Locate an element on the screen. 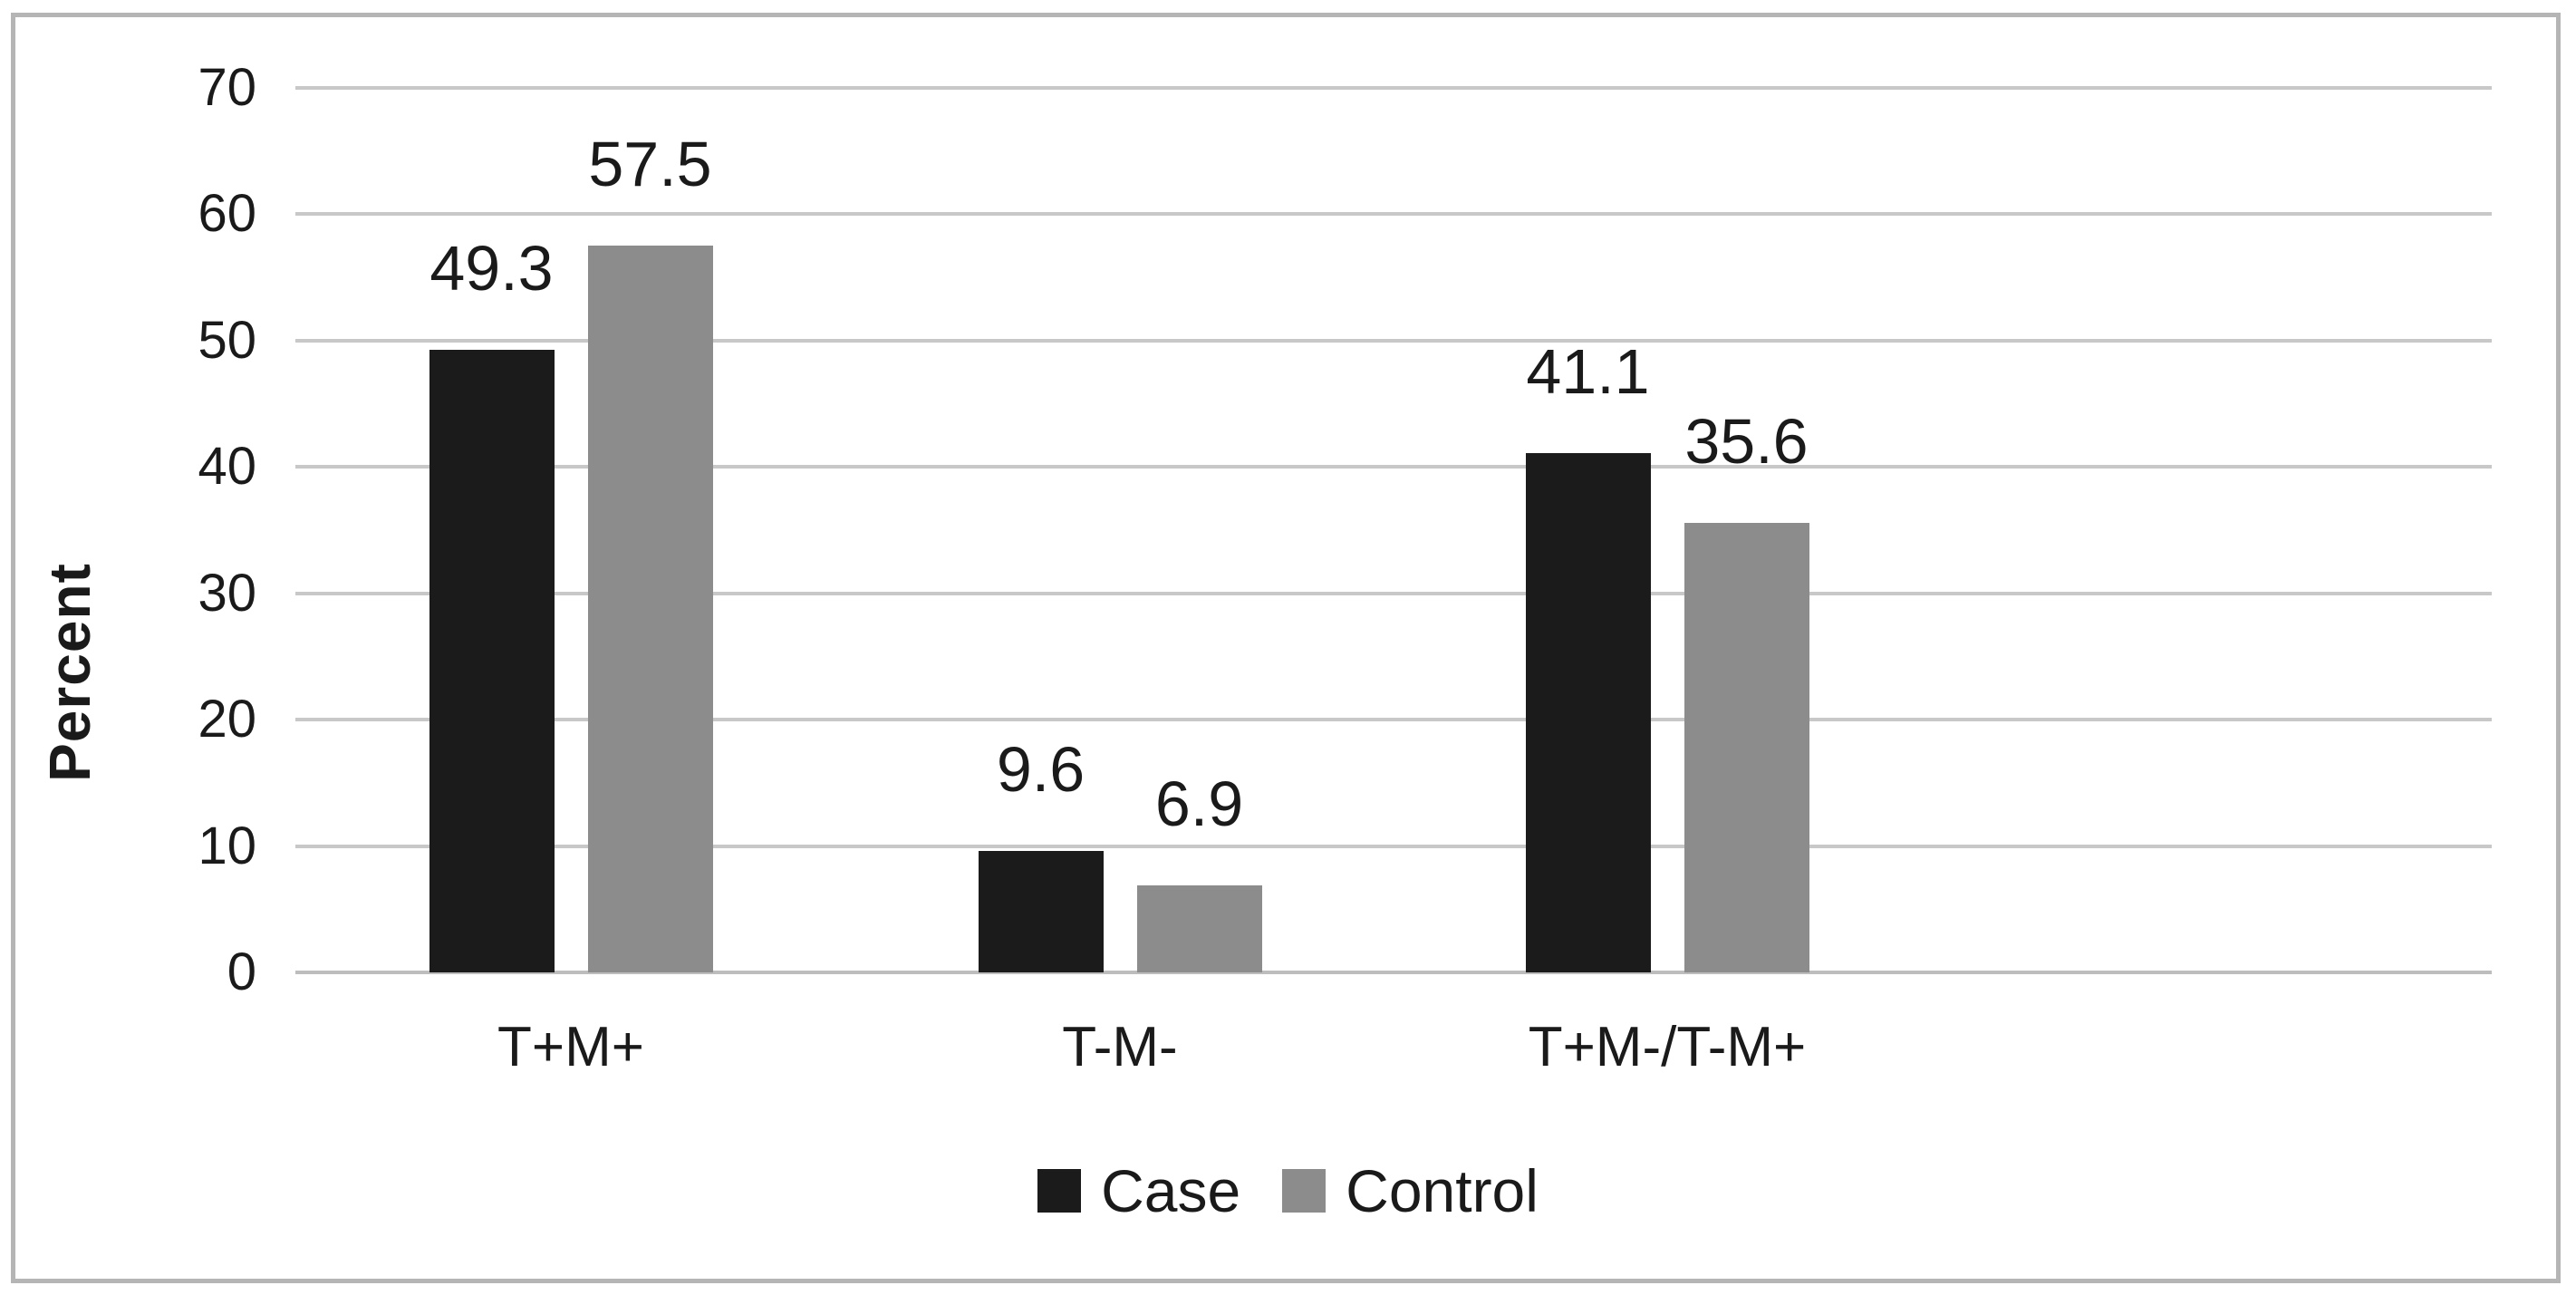 The width and height of the screenshot is (2576, 1295). legend: Case Control is located at coordinates (1288, 1190).